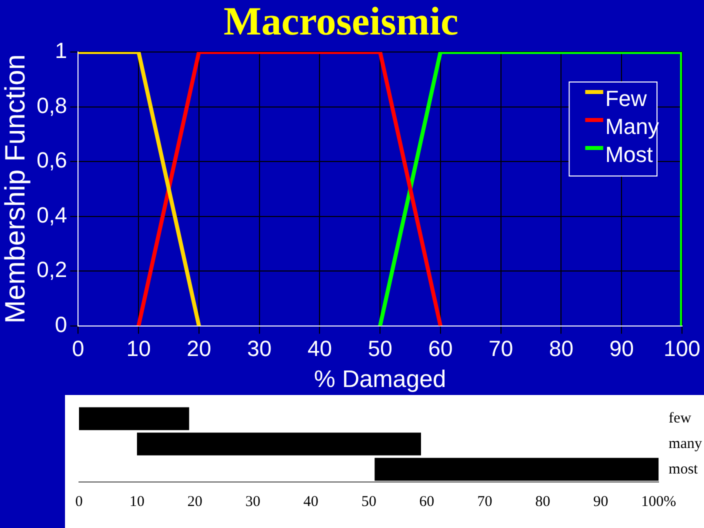  Describe the element at coordinates (680, 418) in the screenshot. I see `y-tick-label: few` at that location.